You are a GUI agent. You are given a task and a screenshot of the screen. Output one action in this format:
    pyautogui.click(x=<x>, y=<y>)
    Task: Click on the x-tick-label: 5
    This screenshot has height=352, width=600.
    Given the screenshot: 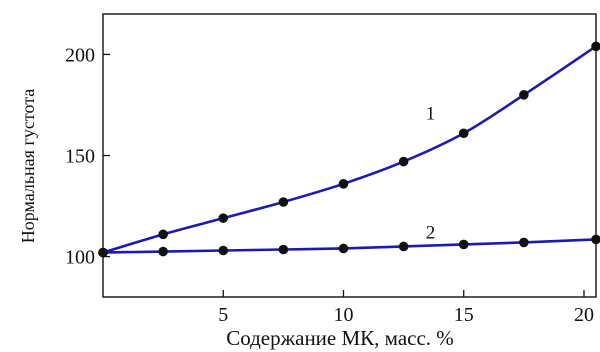 What is the action you would take?
    pyautogui.click(x=223, y=315)
    